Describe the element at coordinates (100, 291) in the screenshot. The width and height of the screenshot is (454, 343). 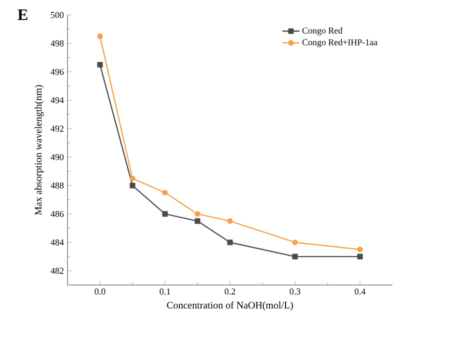
I see `x-tick-label: 0.0` at that location.